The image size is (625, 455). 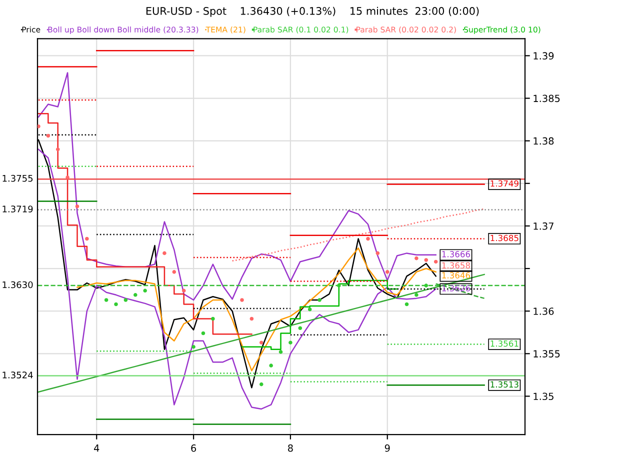 I want to click on y-tick-label: 1.355, so click(x=547, y=354).